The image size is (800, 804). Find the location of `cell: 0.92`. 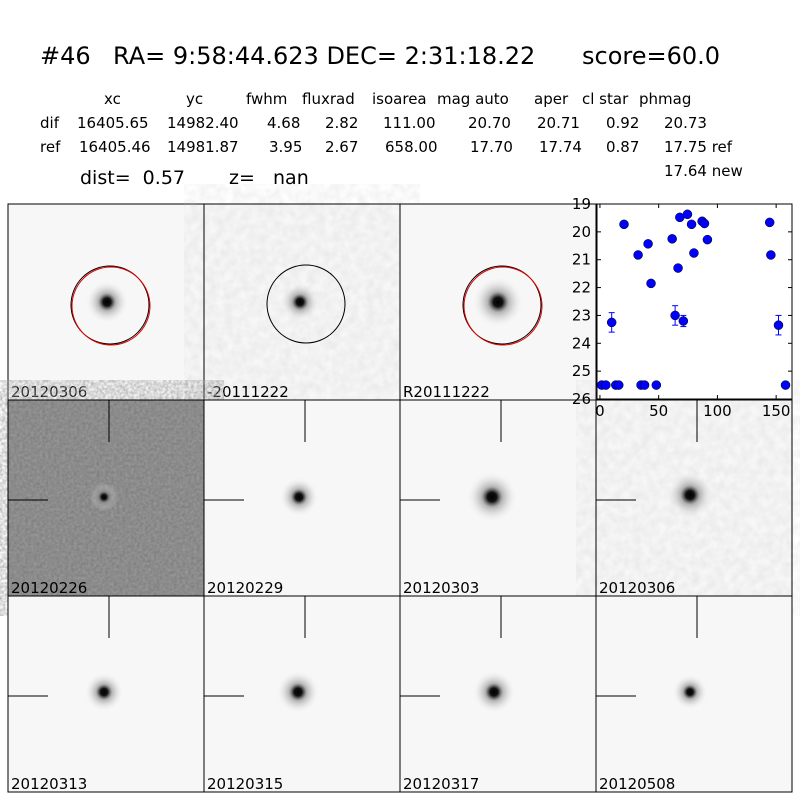

cell: 0.92 is located at coordinates (622, 123).